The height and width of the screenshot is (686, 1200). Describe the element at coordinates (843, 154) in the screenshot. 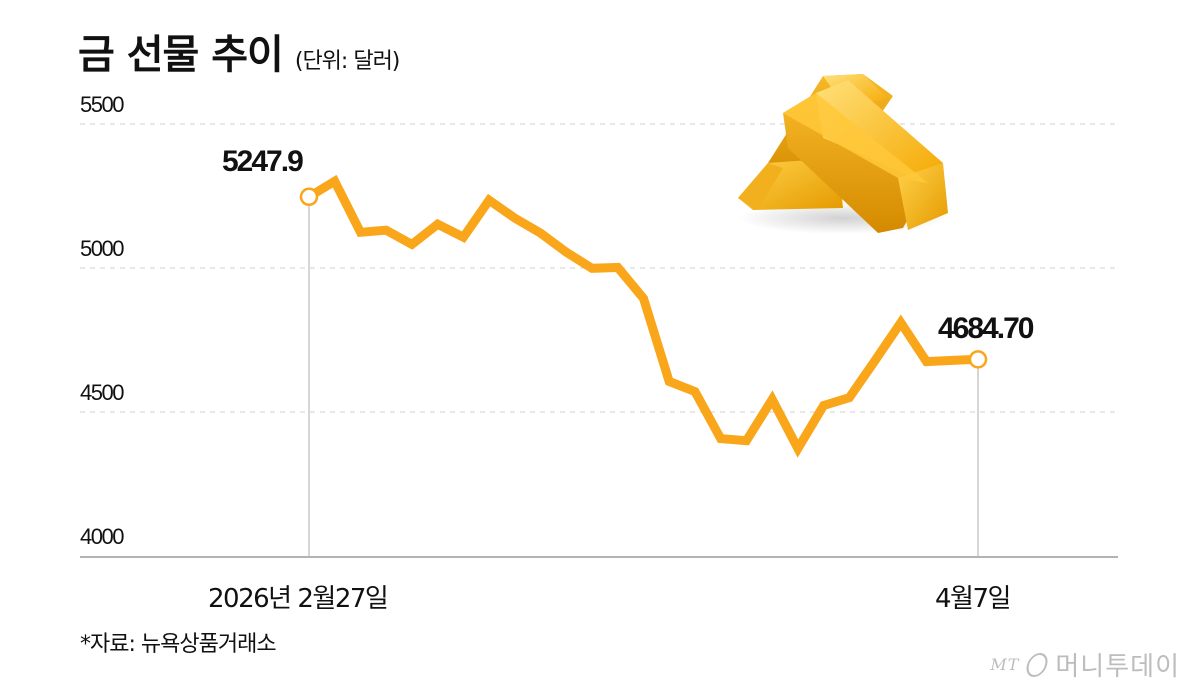

I see `gold-bars-icon` at that location.